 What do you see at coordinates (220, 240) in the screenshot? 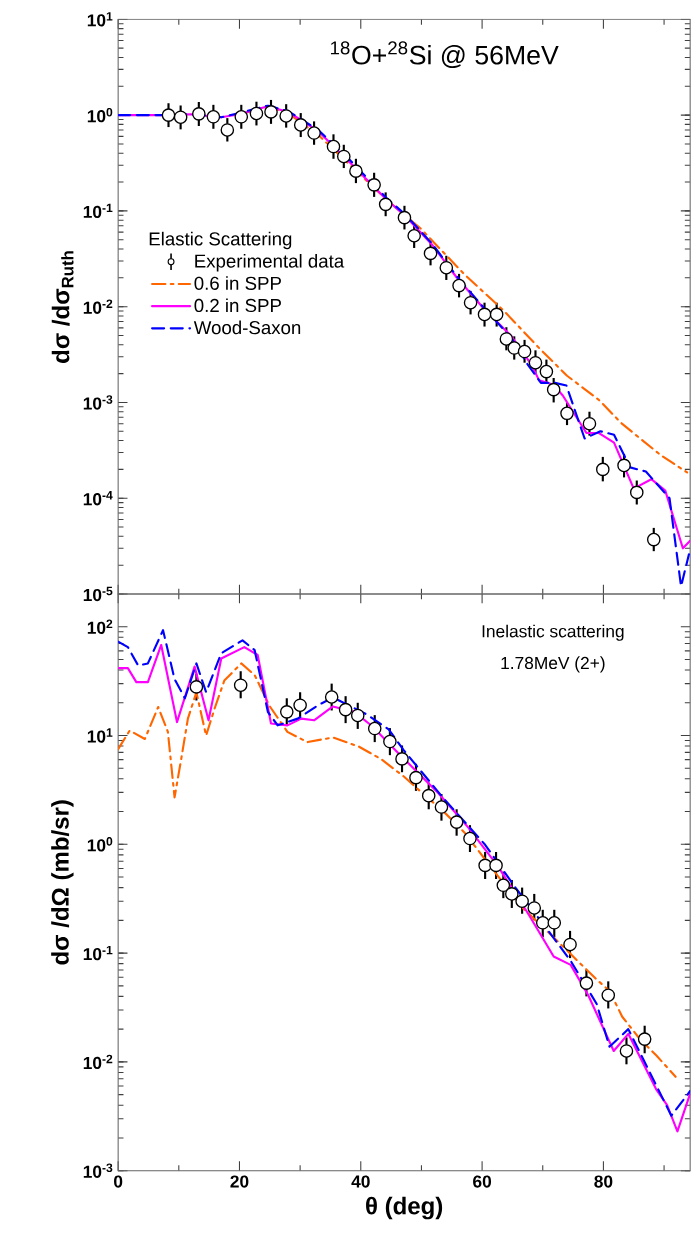
I see `legend-title: Elastic Scattering` at bounding box center [220, 240].